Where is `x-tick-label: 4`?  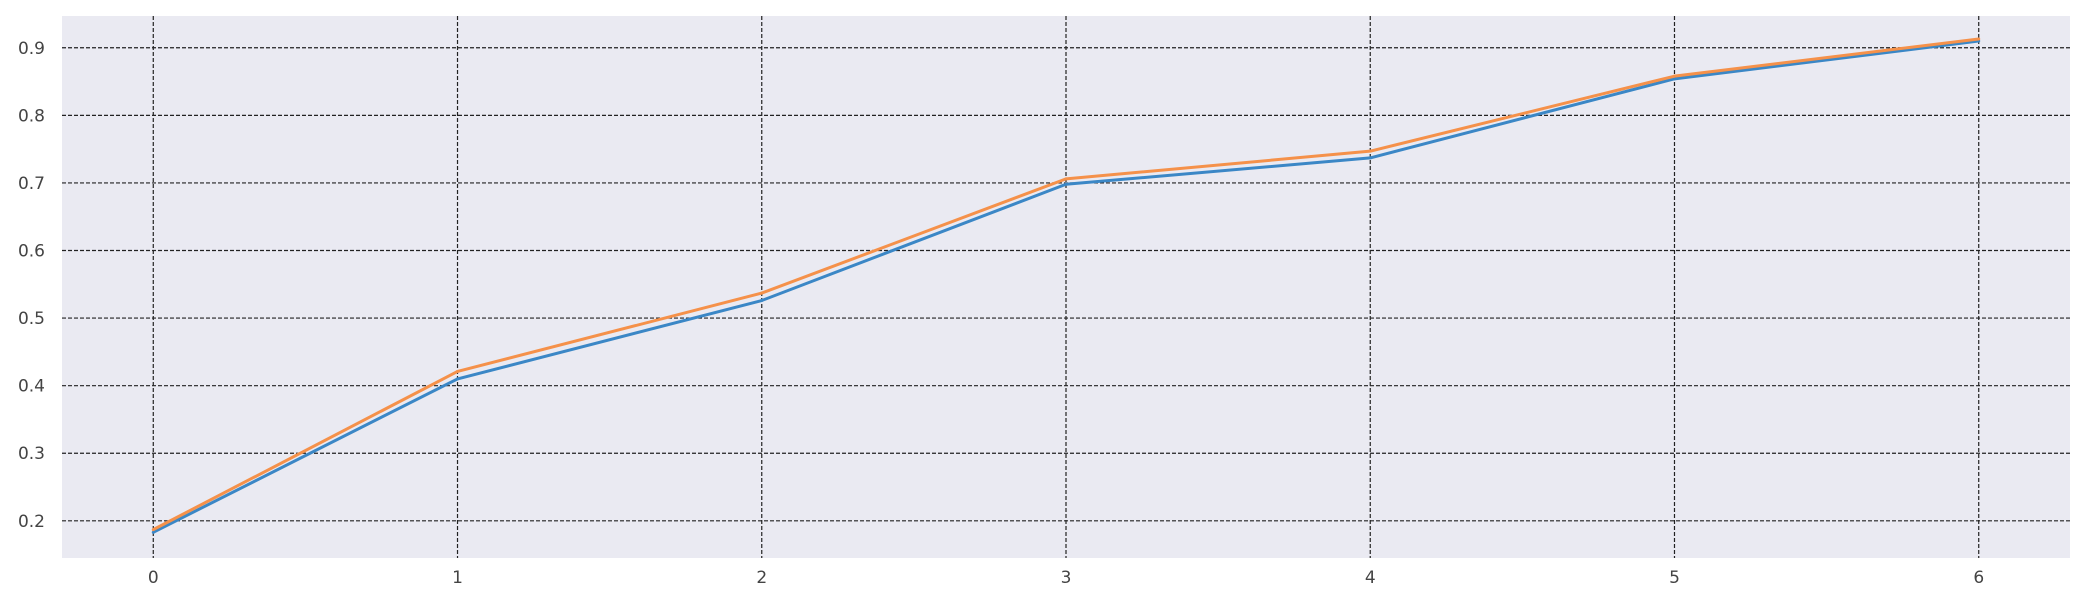
x-tick-label: 4 is located at coordinates (1370, 578).